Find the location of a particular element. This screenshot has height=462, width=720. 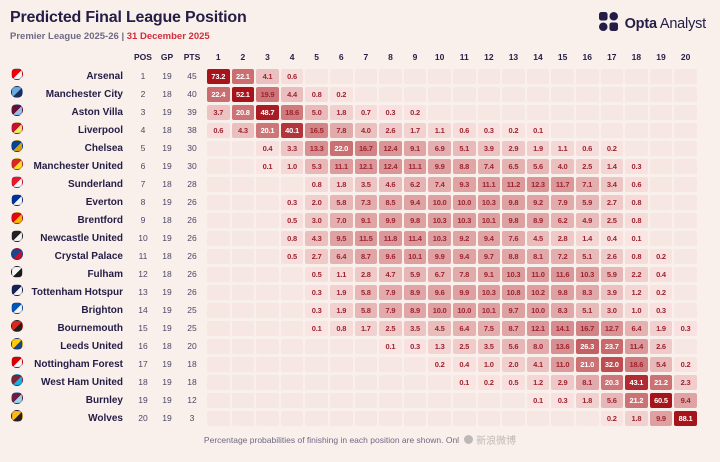

probability-cell: 0.6 is located at coordinates (464, 130).